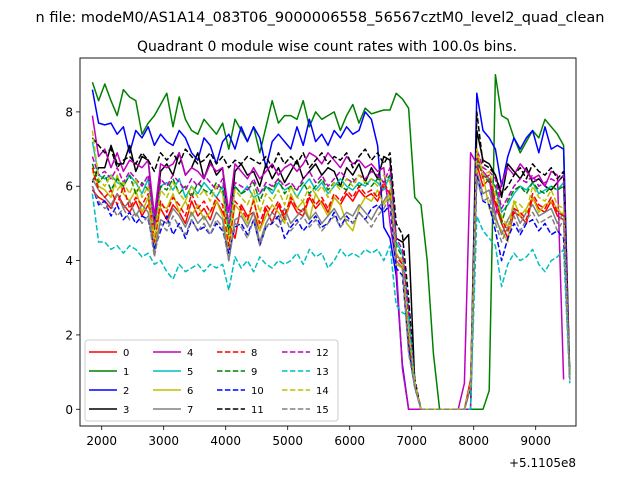  What do you see at coordinates (349, 441) in the screenshot?
I see `x-tick-label: 6000` at bounding box center [349, 441].